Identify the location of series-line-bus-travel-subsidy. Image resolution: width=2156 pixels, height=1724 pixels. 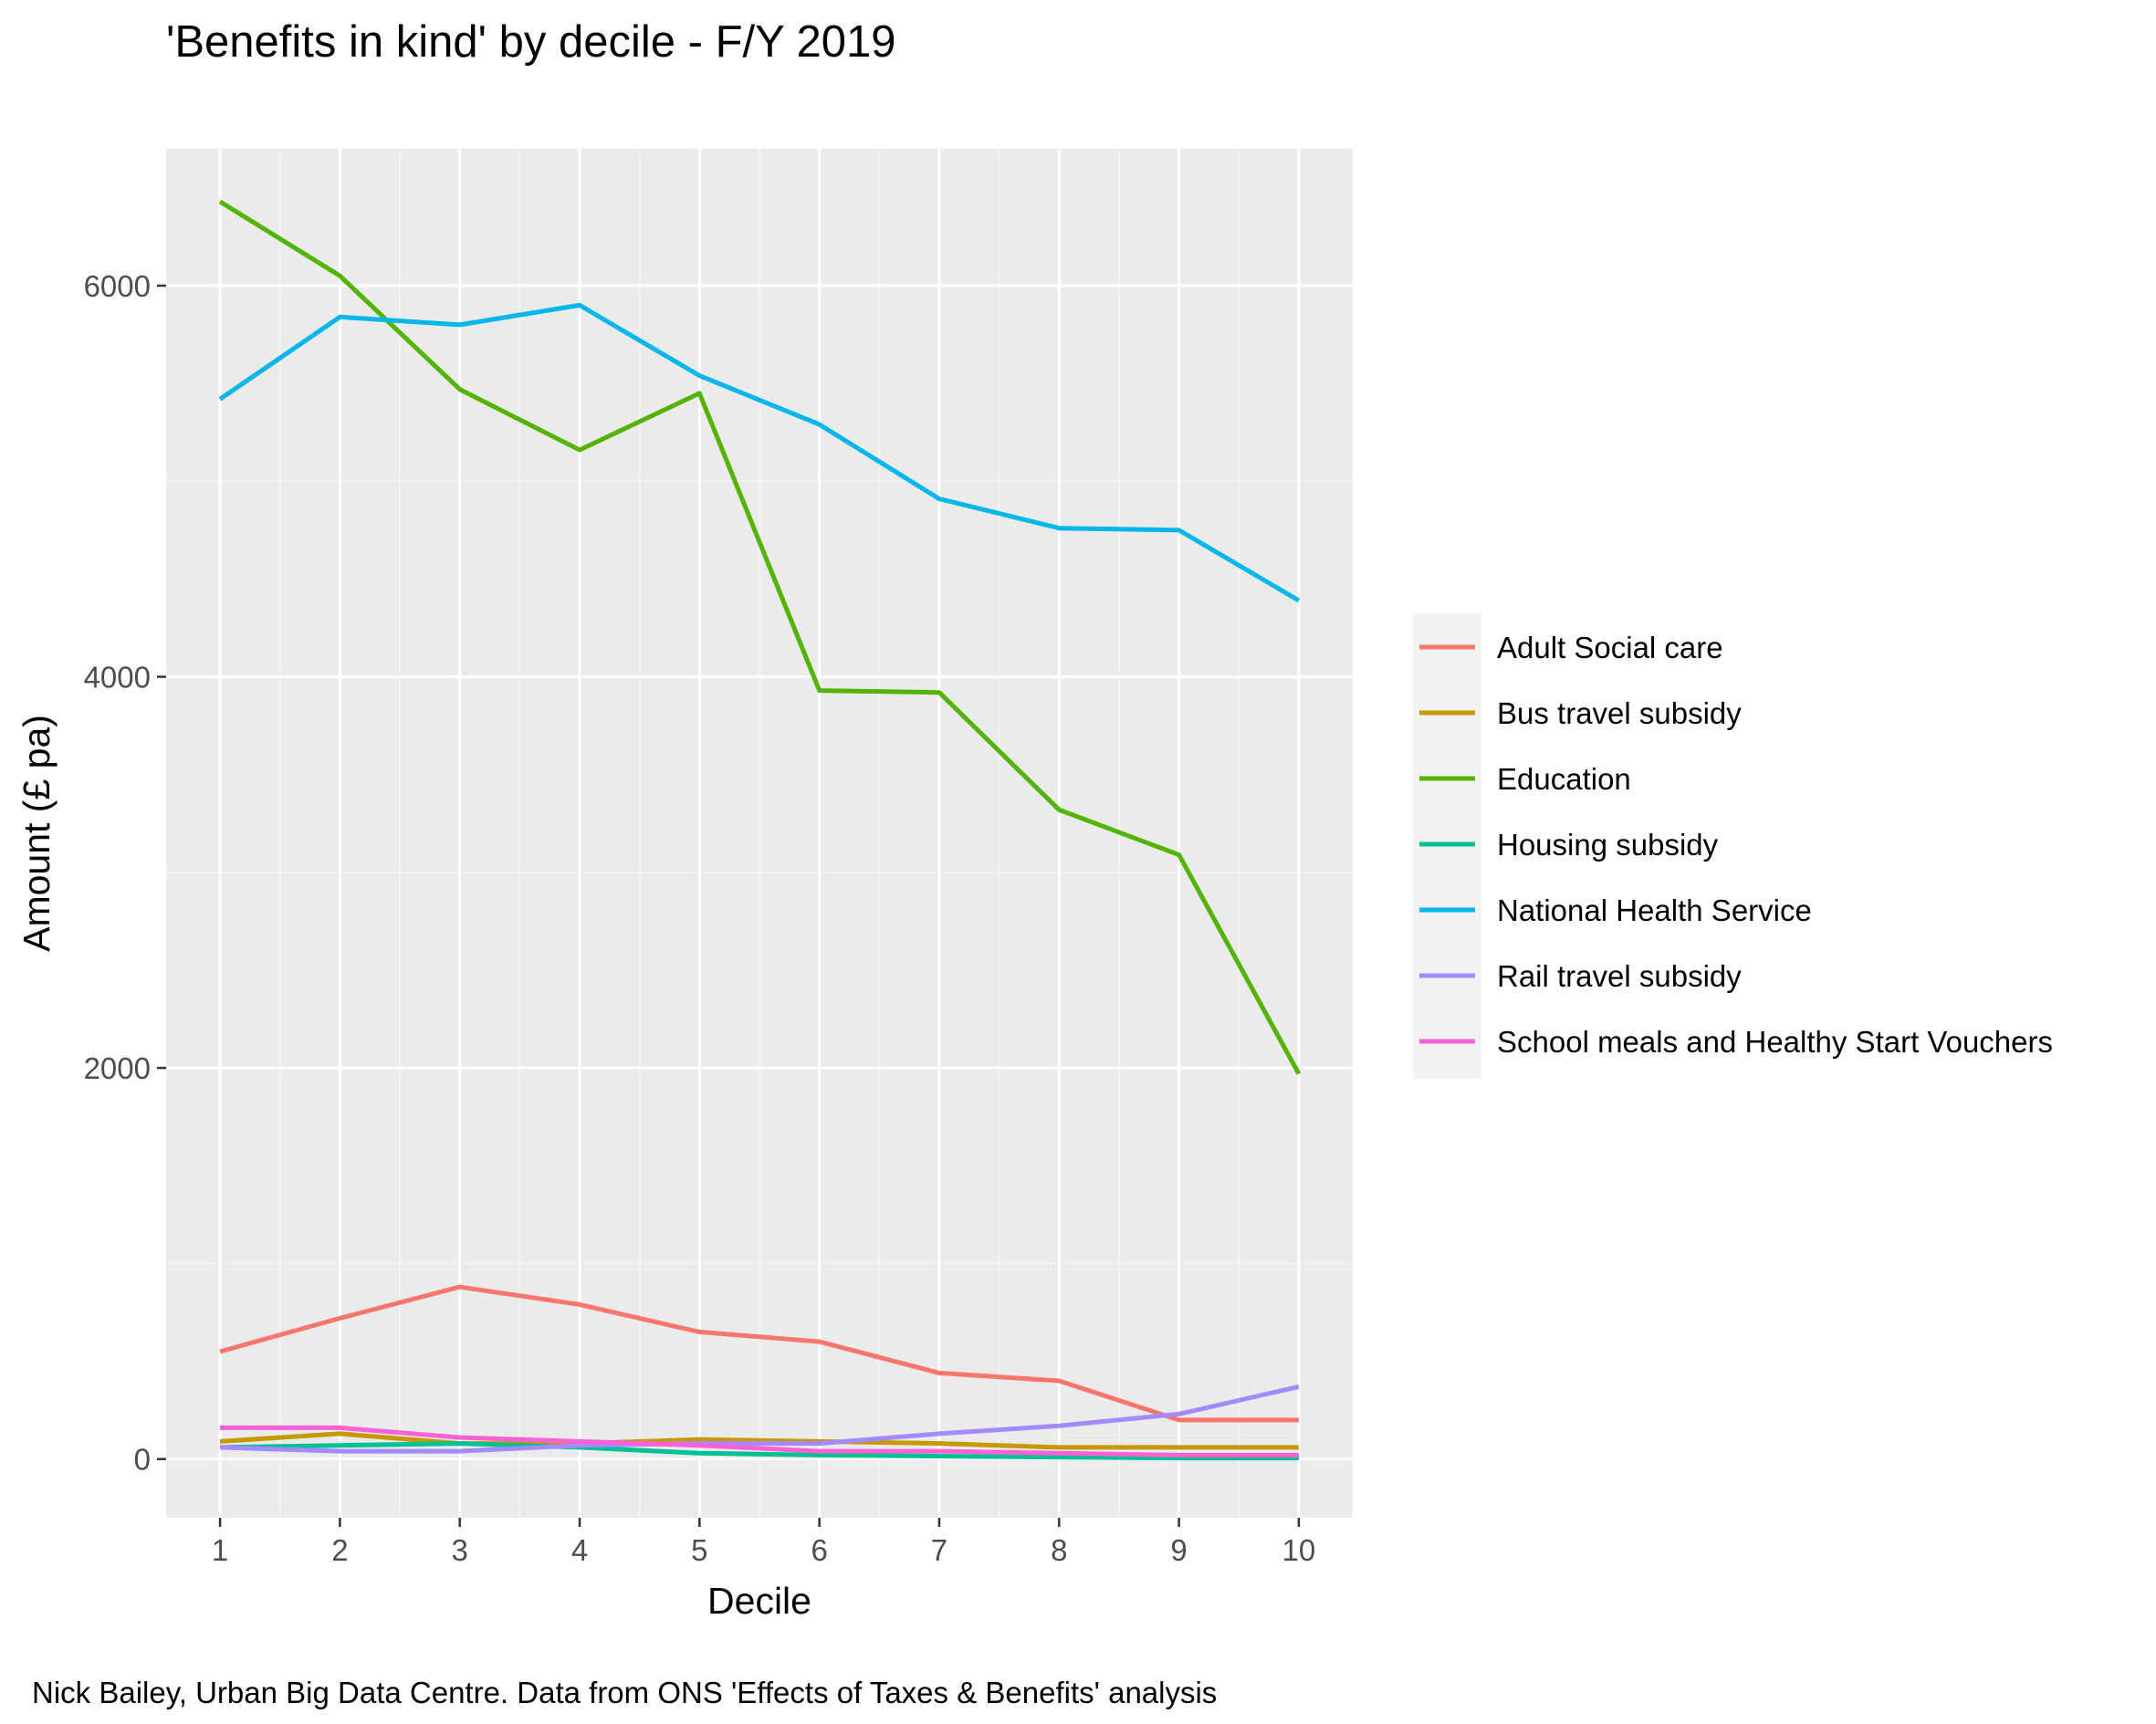
(759, 1440).